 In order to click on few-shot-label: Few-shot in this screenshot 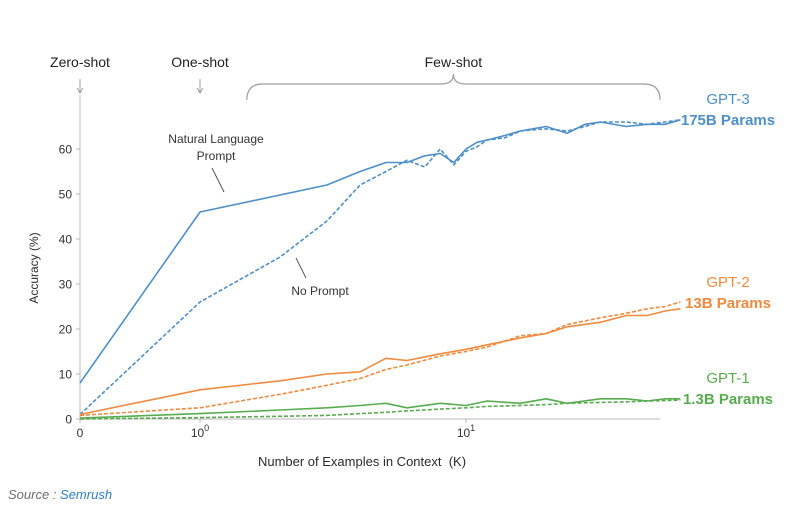, I will do `click(454, 62)`.